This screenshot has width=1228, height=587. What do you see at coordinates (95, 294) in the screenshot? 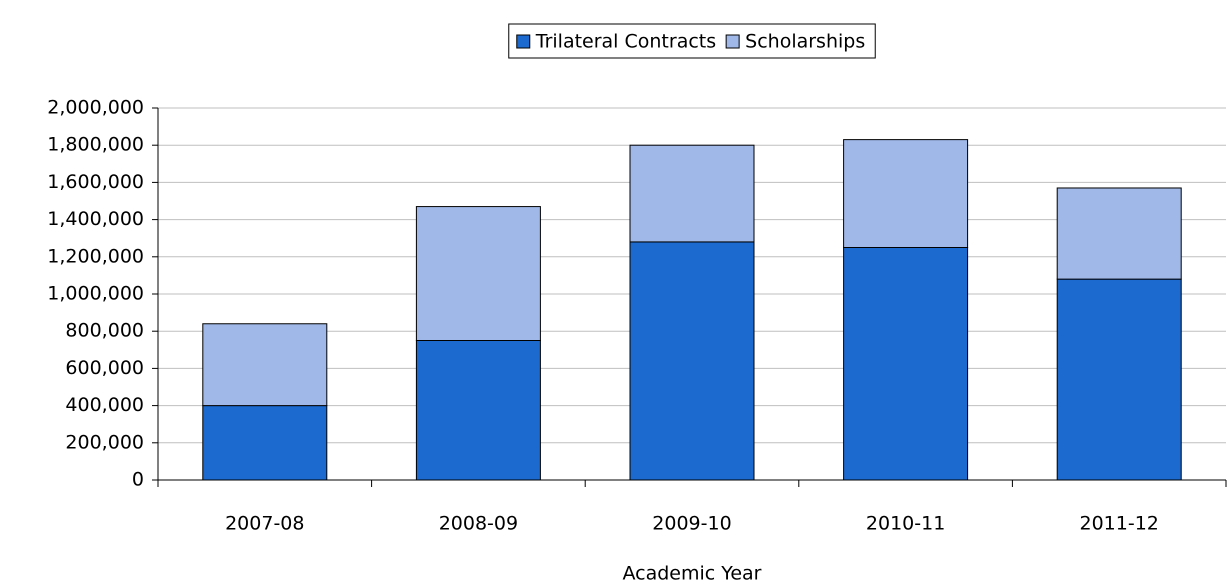
I see `y-tick-label: 1,000,000` at bounding box center [95, 294].